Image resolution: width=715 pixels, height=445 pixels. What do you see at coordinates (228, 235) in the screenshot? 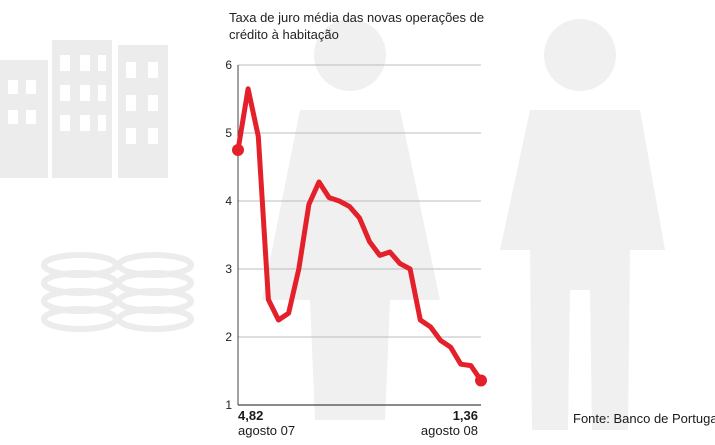
I see `y-axis-ticks: 1 2 3 4 5 6` at bounding box center [228, 235].